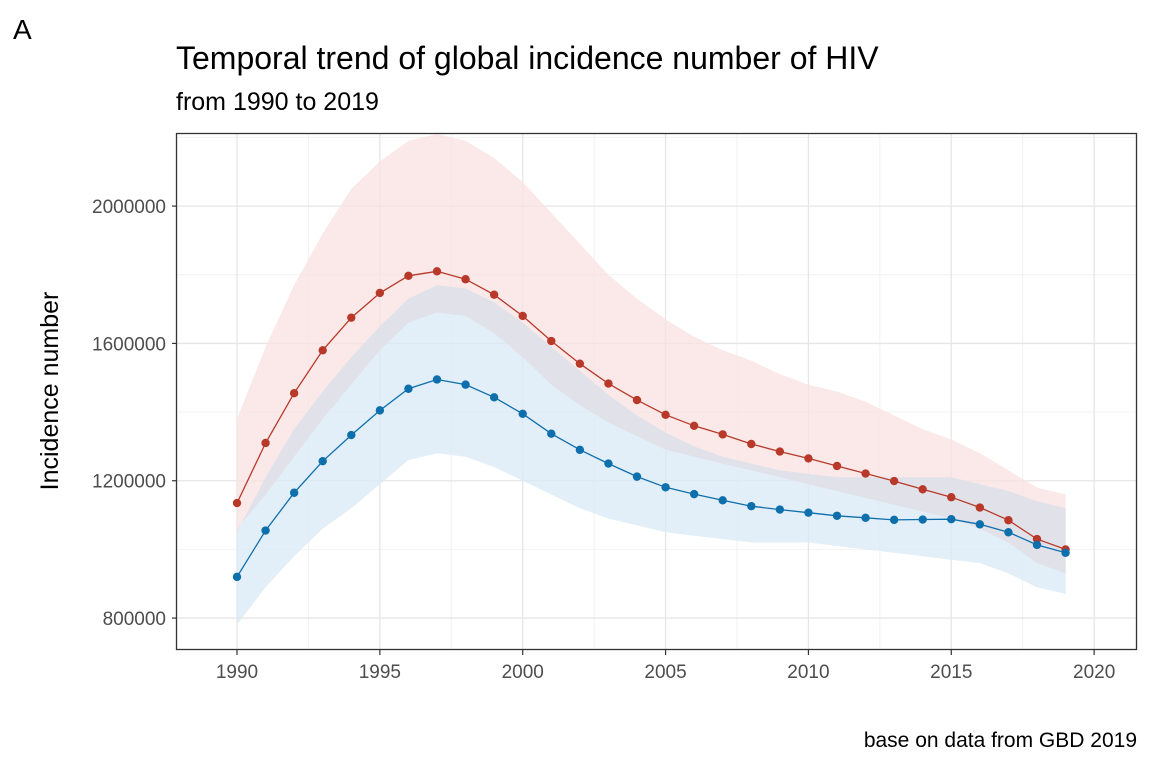 This screenshot has width=1152, height=768. I want to click on x-tick-label: 2020, so click(1094, 672).